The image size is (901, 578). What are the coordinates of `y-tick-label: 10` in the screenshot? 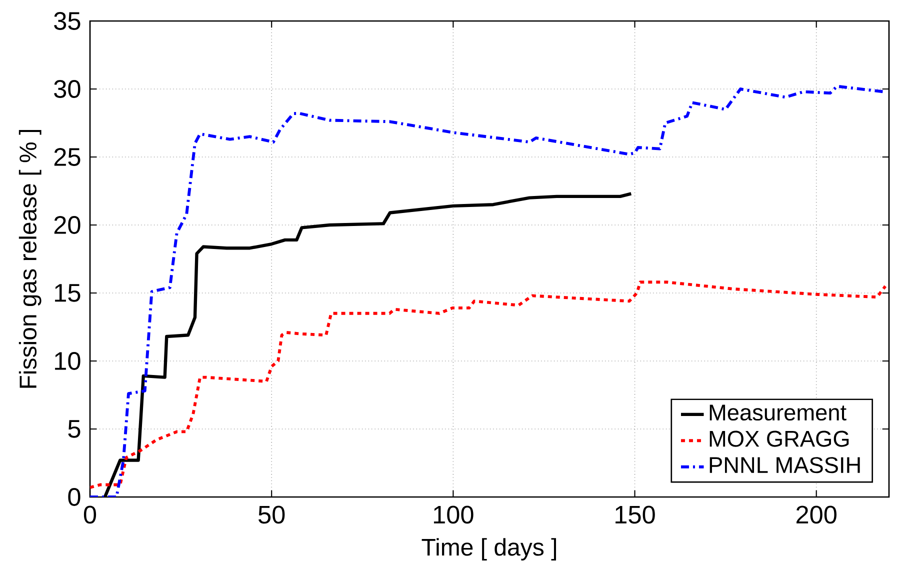 It's located at (67, 361).